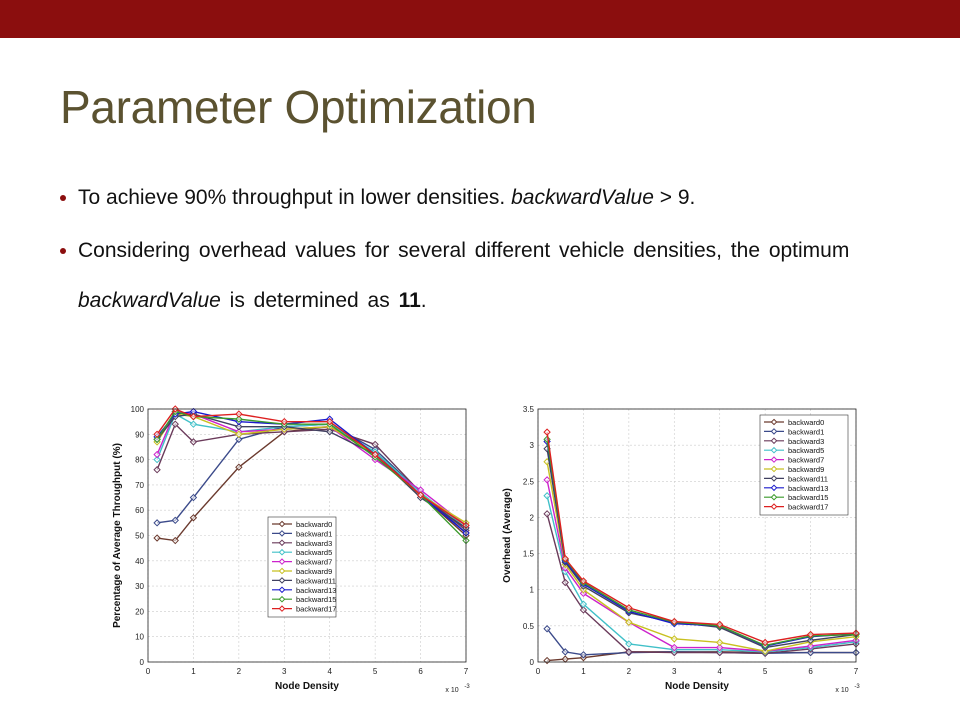 Image resolution: width=960 pixels, height=720 pixels. I want to click on chart1-y-tick-label: 0, so click(142, 662).